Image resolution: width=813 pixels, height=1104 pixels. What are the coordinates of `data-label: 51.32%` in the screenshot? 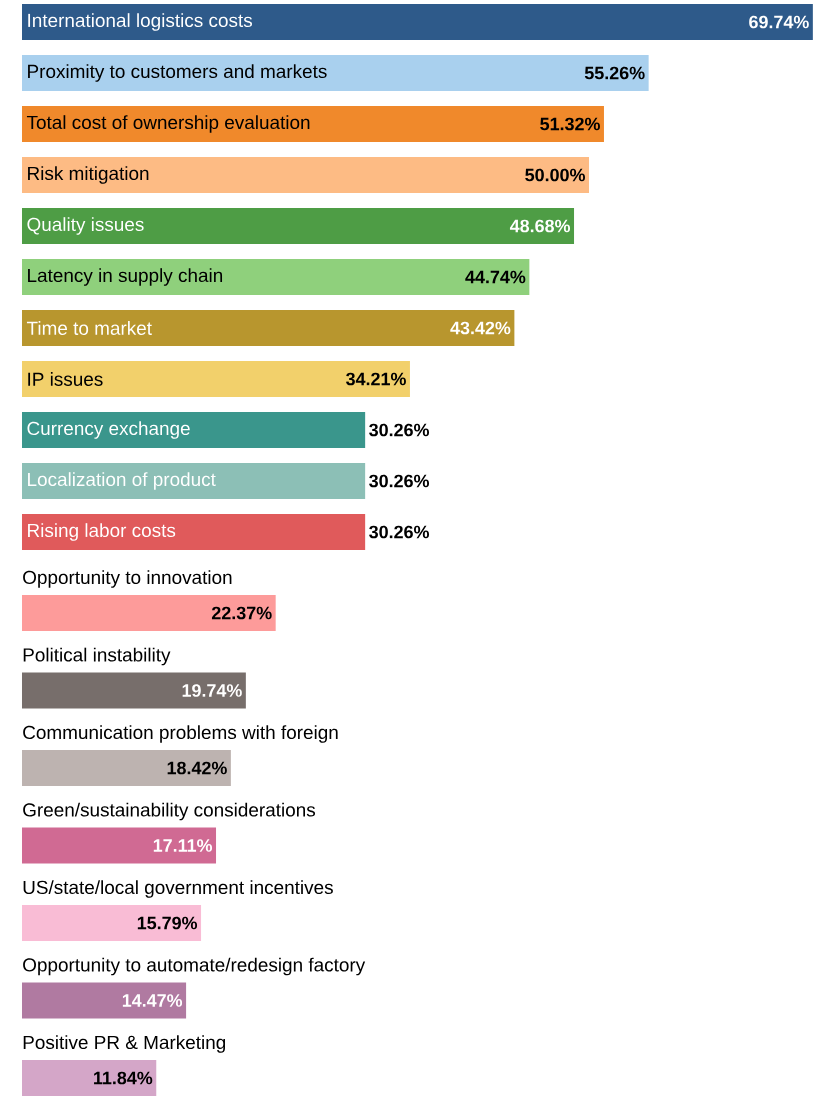 It's located at (570, 124).